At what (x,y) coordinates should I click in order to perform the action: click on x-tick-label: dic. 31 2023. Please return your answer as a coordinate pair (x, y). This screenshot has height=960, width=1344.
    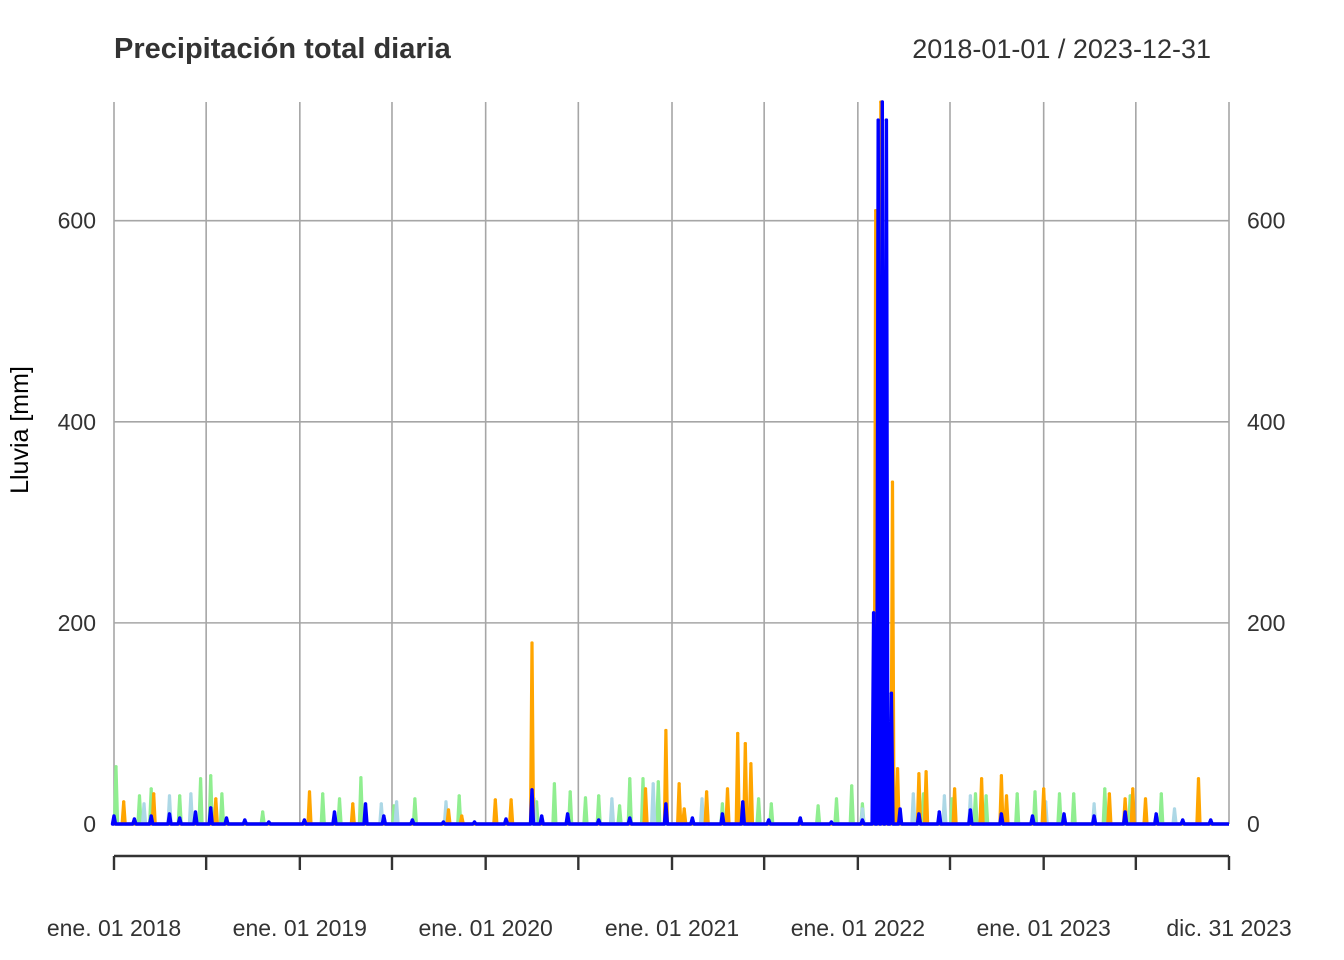
    Looking at the image, I should click on (1228, 928).